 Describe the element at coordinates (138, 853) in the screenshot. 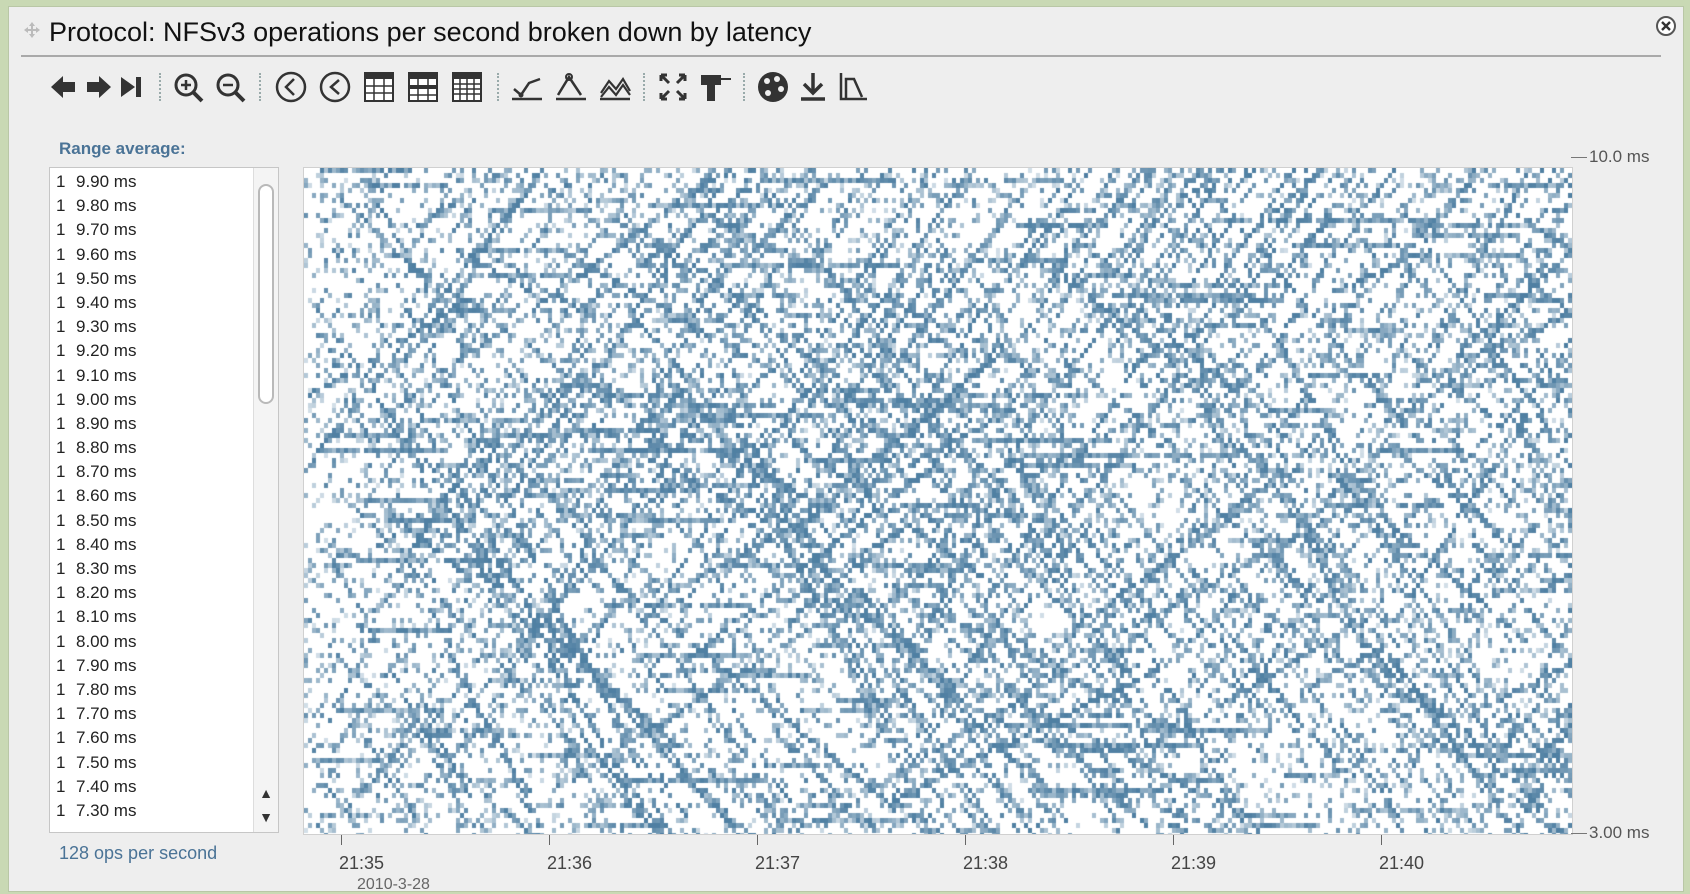

I see `ops-per-second-label: 128 ops per second` at that location.